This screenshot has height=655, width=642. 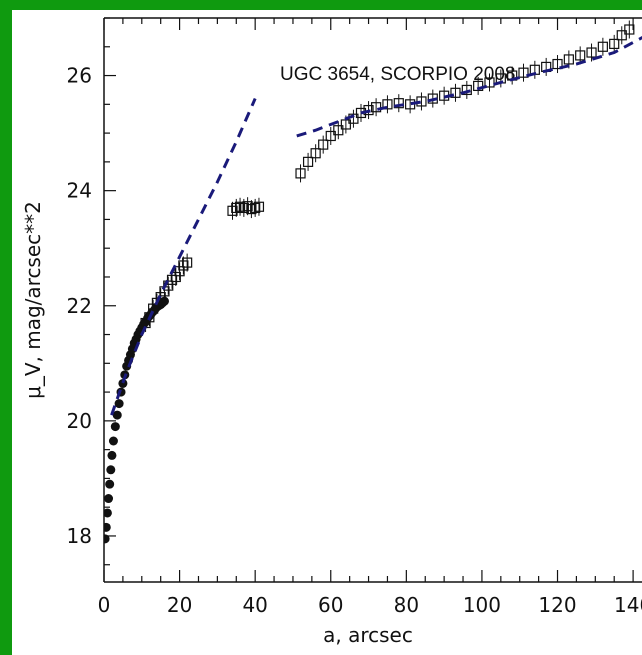 I want to click on x-tick-label: 120, so click(x=557, y=605).